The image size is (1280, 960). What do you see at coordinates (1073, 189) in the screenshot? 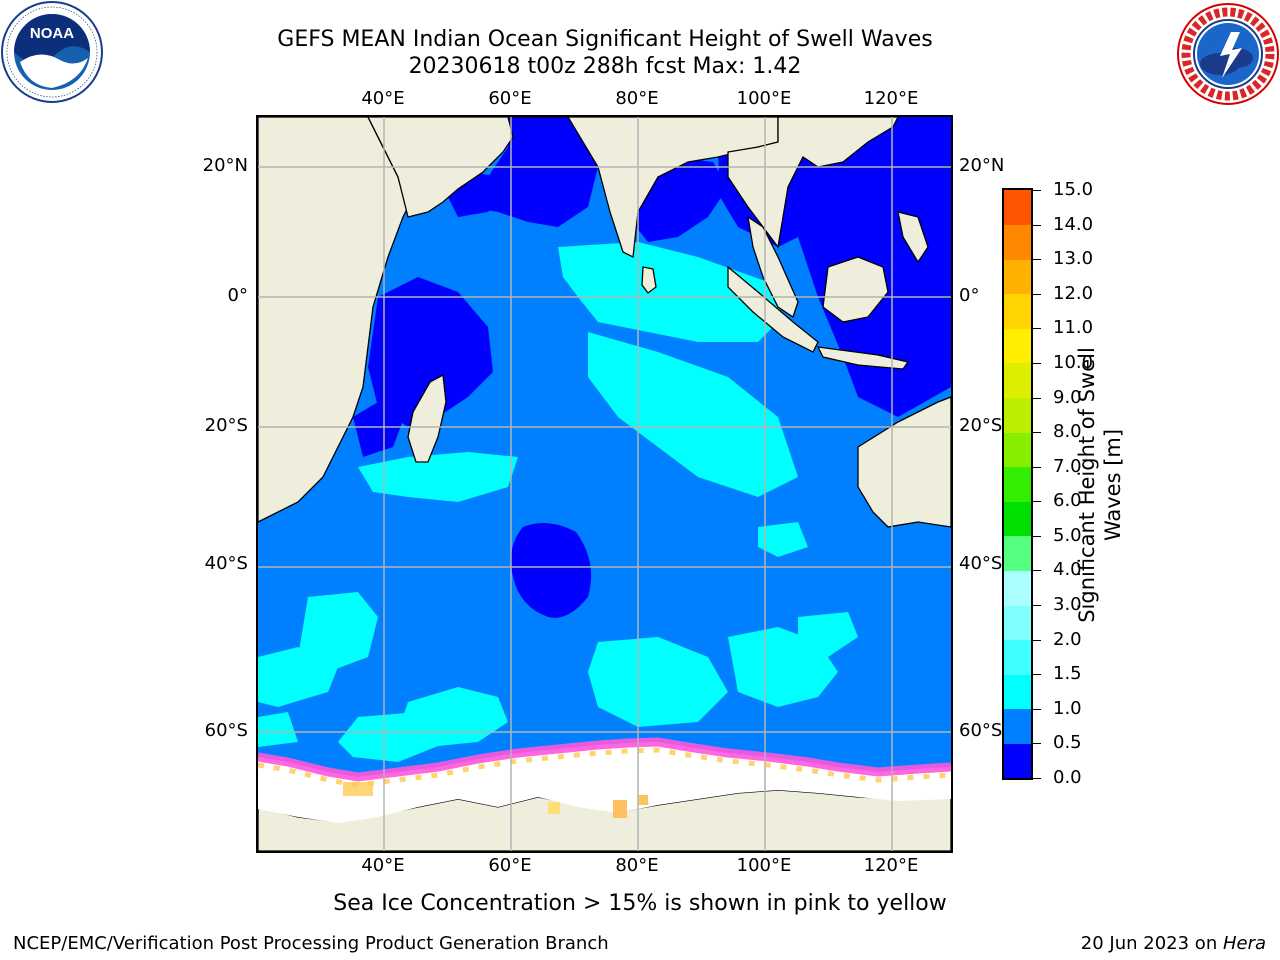
I see `colorbar-tick-label: 15.0` at bounding box center [1073, 189].